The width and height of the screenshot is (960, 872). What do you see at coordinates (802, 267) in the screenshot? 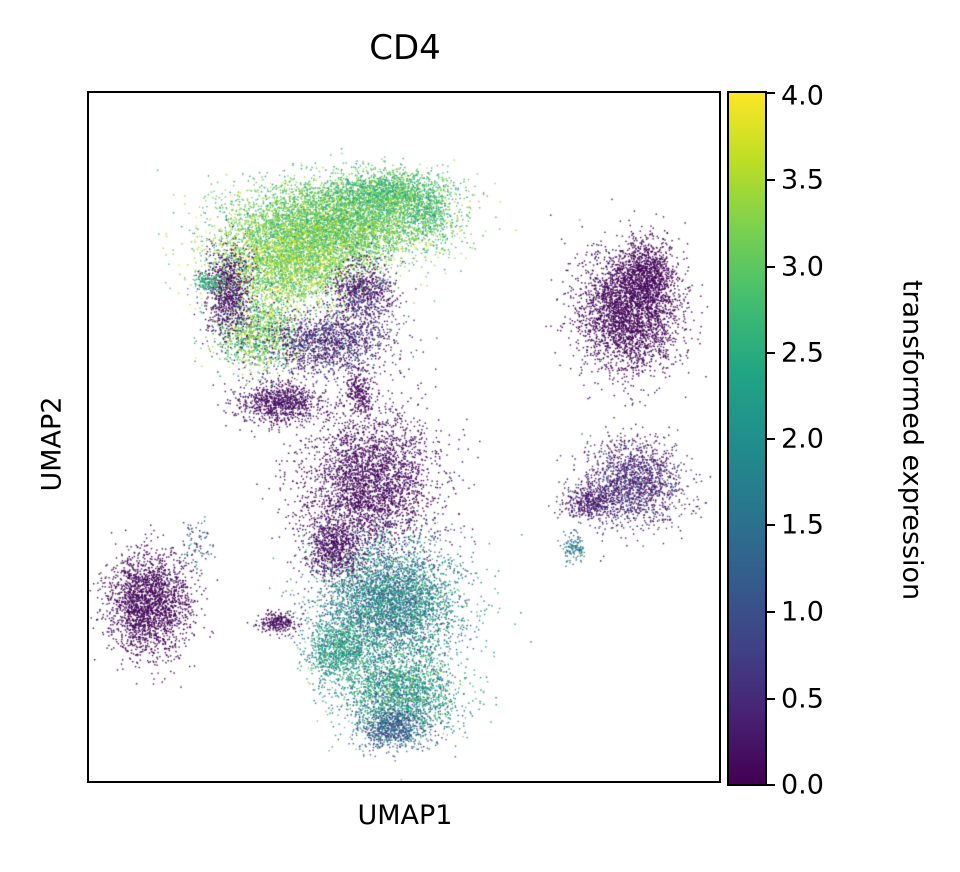
I see `colorbar-tick-label: 3.0` at bounding box center [802, 267].